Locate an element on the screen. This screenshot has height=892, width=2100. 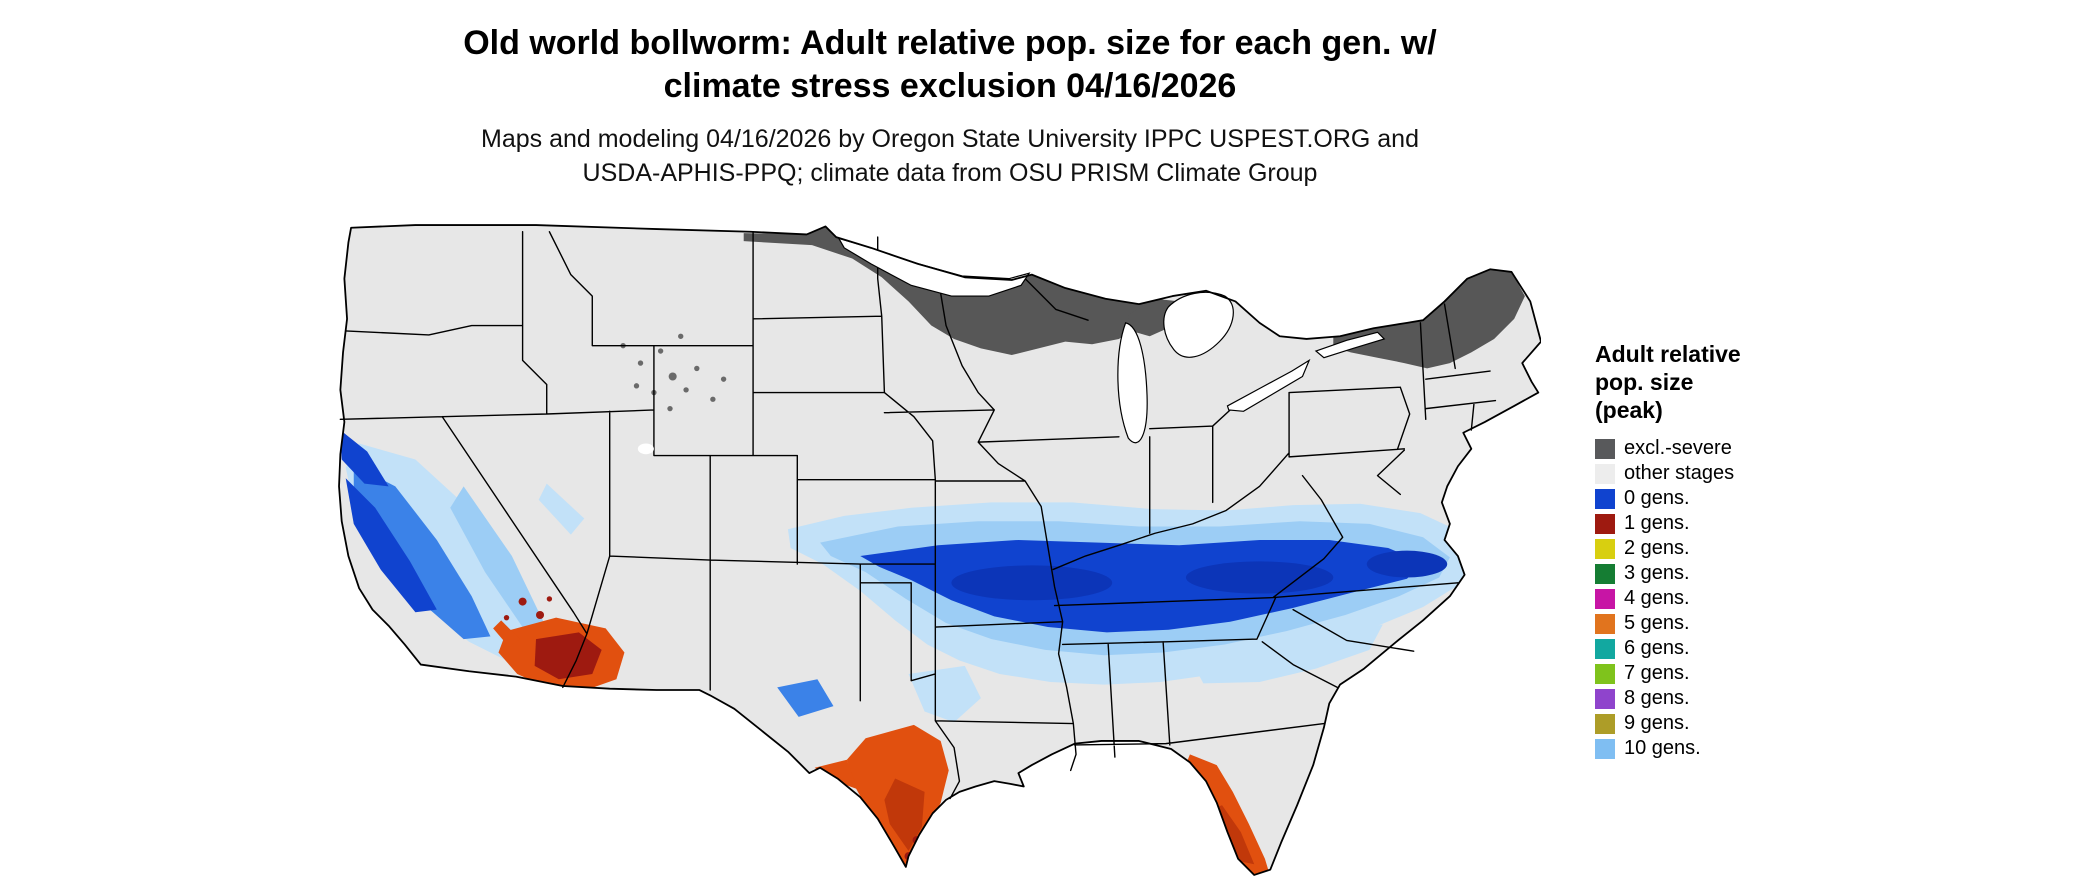
legend-item-4-gens: 4 gens. is located at coordinates (1735, 598).